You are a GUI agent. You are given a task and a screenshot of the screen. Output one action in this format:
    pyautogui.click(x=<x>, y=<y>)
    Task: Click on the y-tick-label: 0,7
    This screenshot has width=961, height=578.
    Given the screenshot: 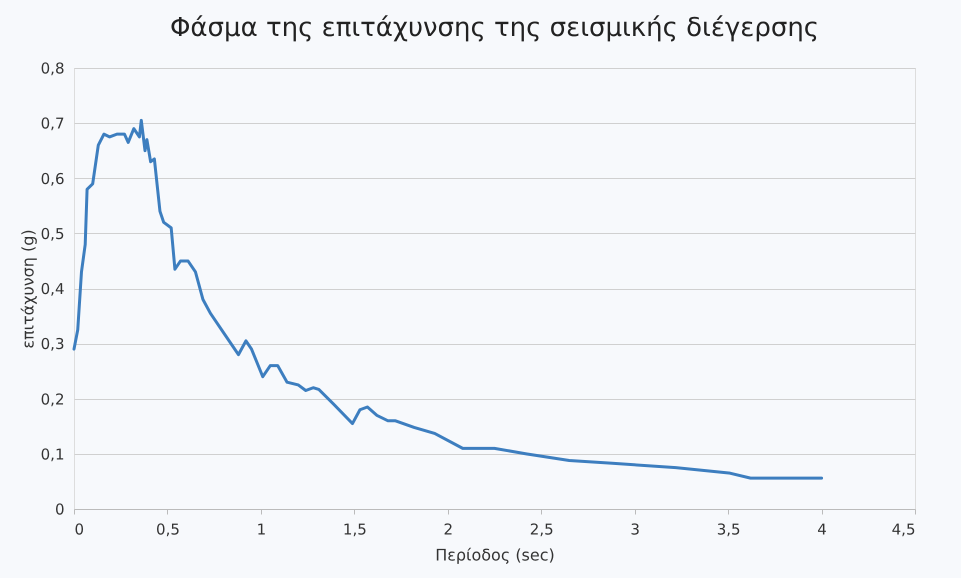 What is the action you would take?
    pyautogui.click(x=52, y=123)
    